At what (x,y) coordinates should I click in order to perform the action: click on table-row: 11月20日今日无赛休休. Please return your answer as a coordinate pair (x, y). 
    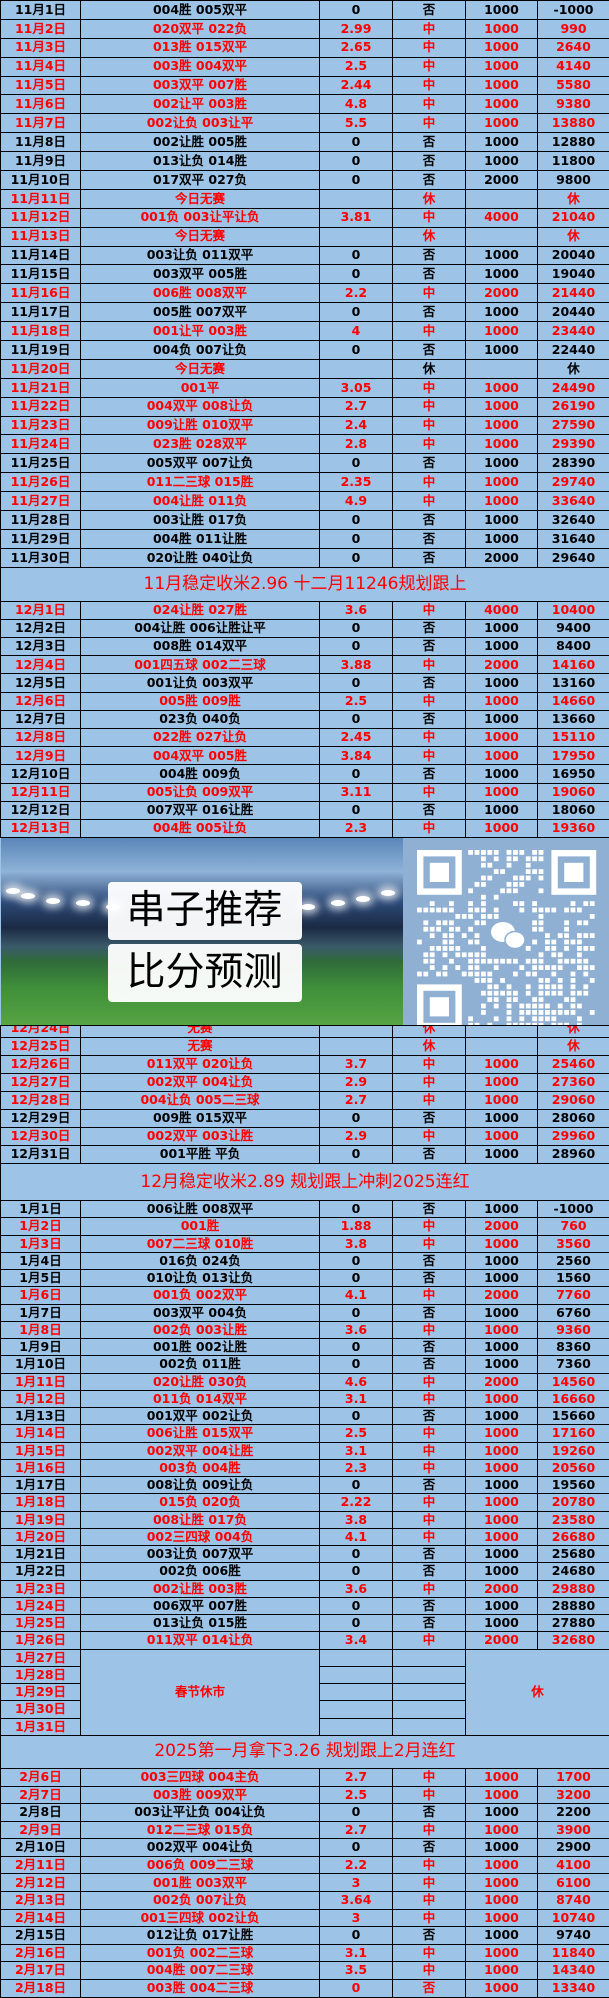
    Looking at the image, I should click on (305, 368).